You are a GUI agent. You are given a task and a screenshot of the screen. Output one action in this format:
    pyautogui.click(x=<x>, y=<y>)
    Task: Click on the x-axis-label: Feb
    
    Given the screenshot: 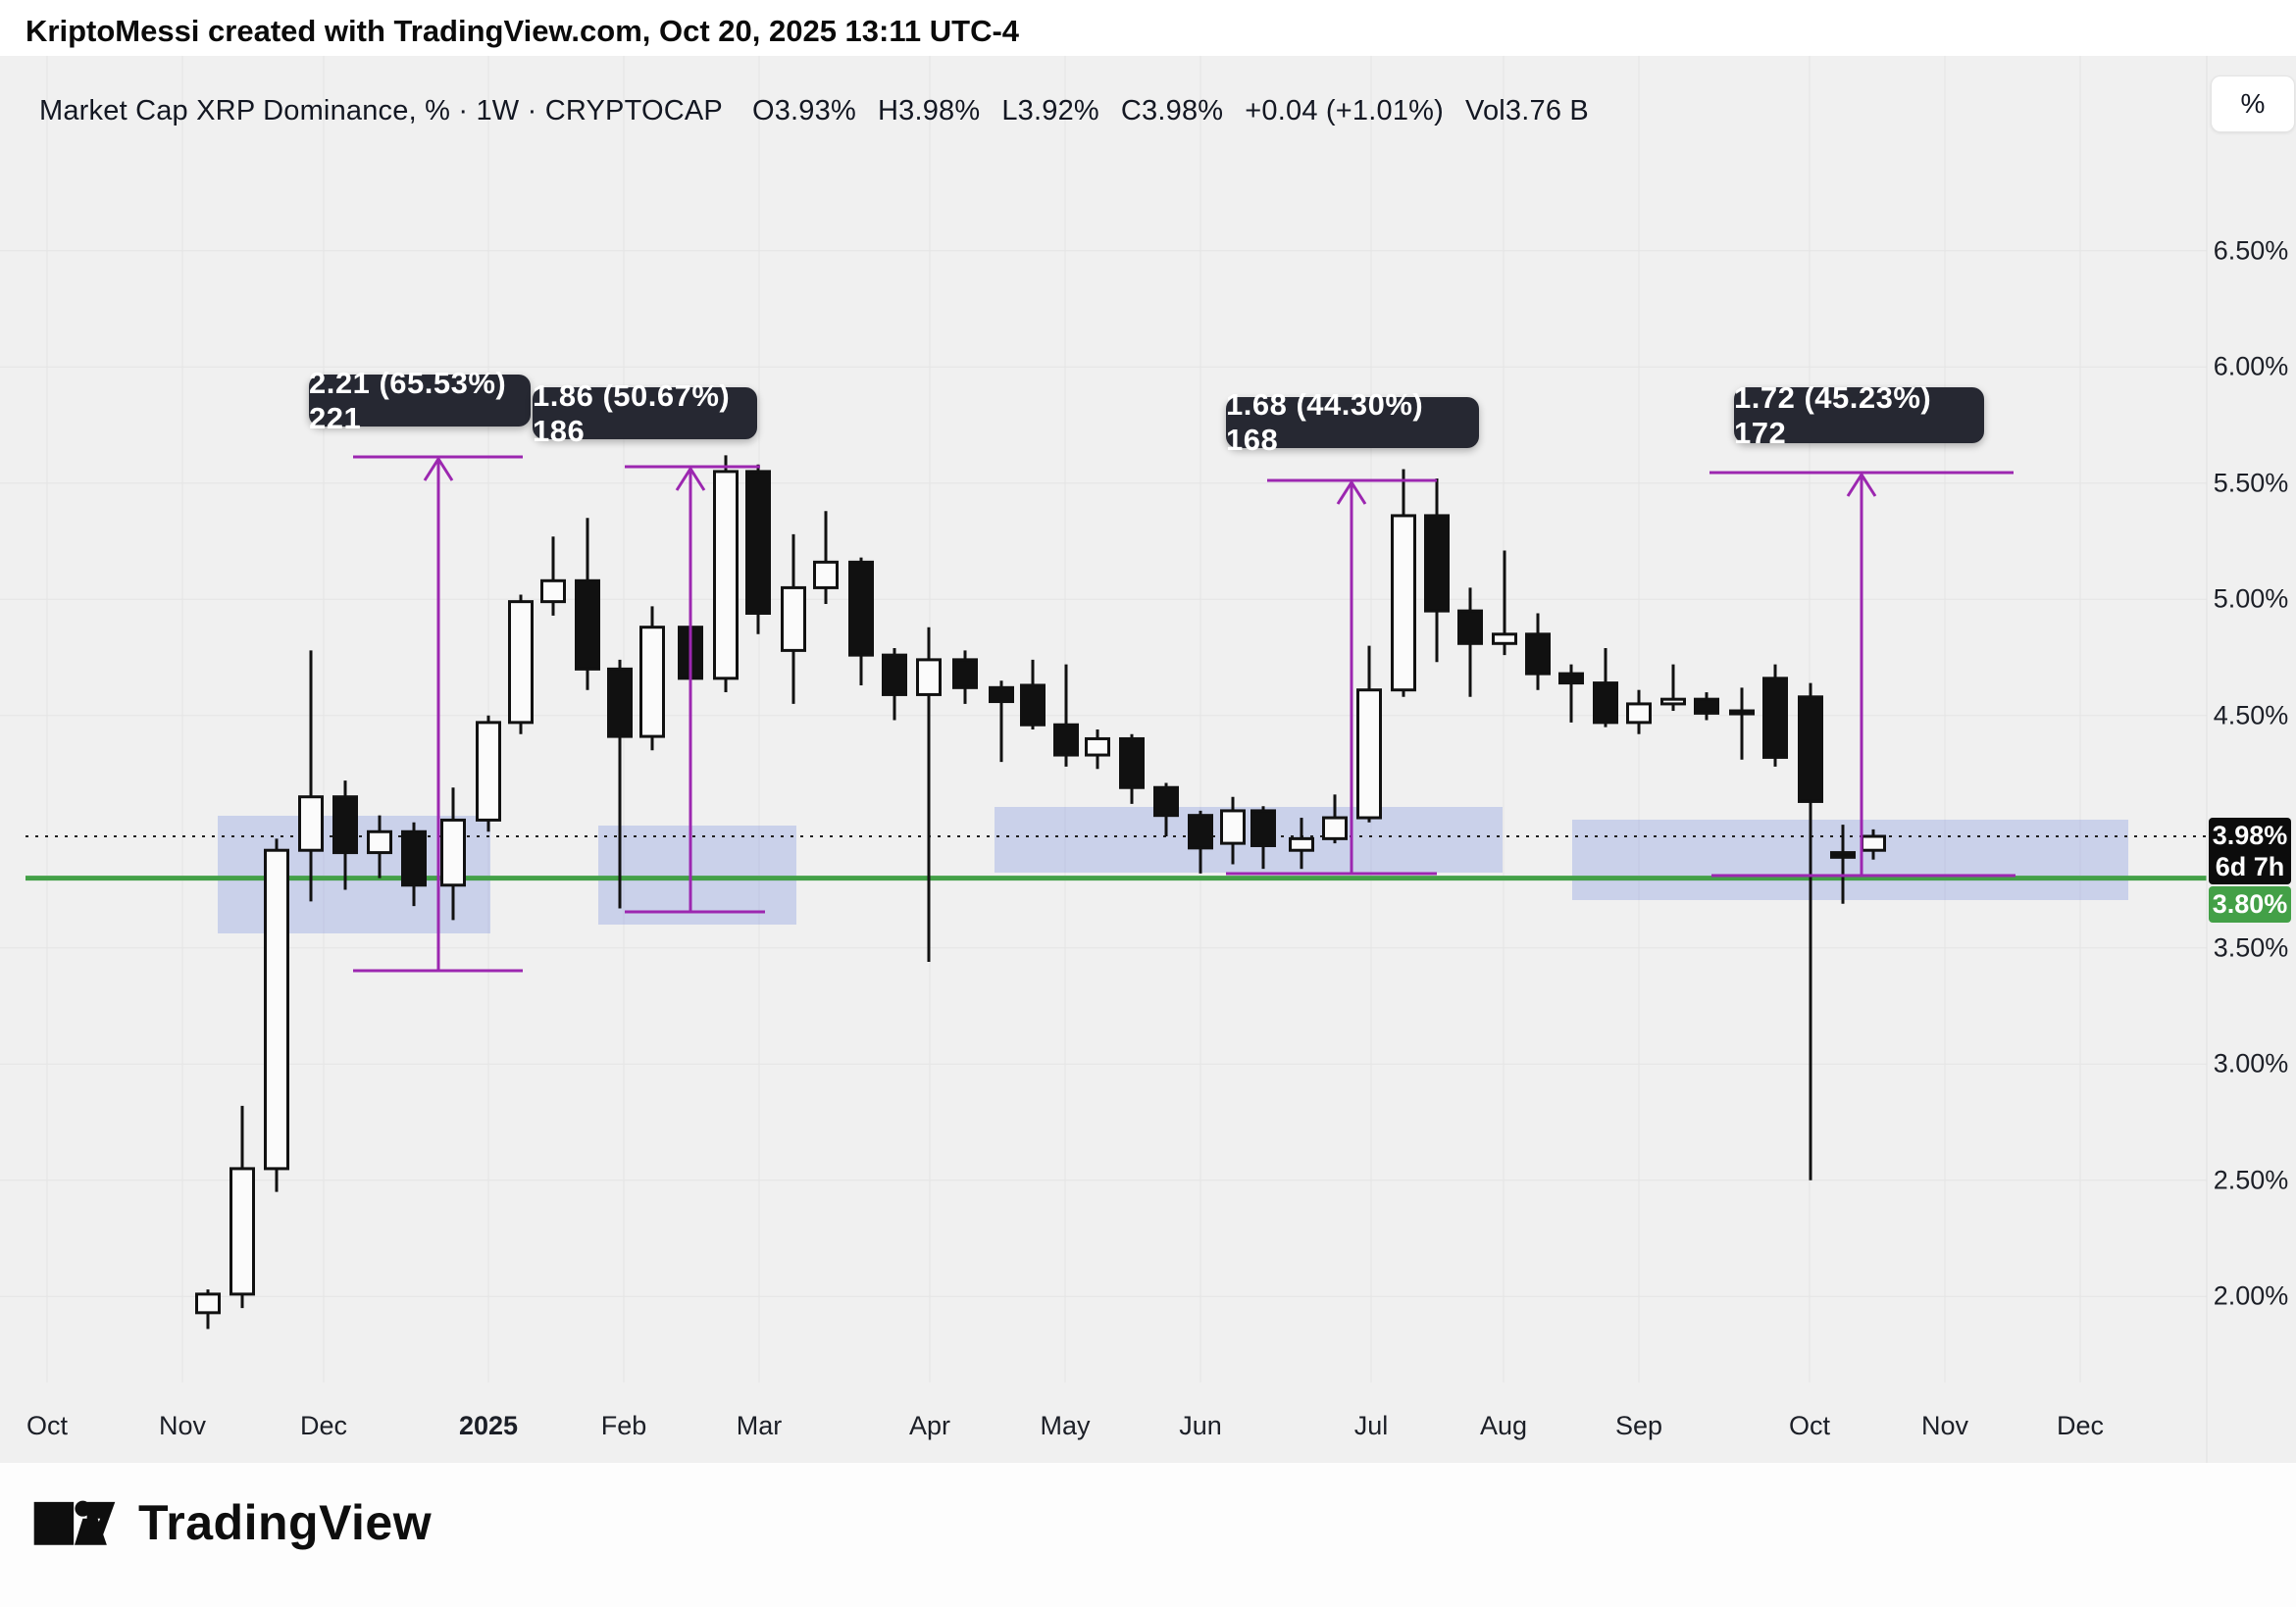 What is the action you would take?
    pyautogui.click(x=623, y=1426)
    